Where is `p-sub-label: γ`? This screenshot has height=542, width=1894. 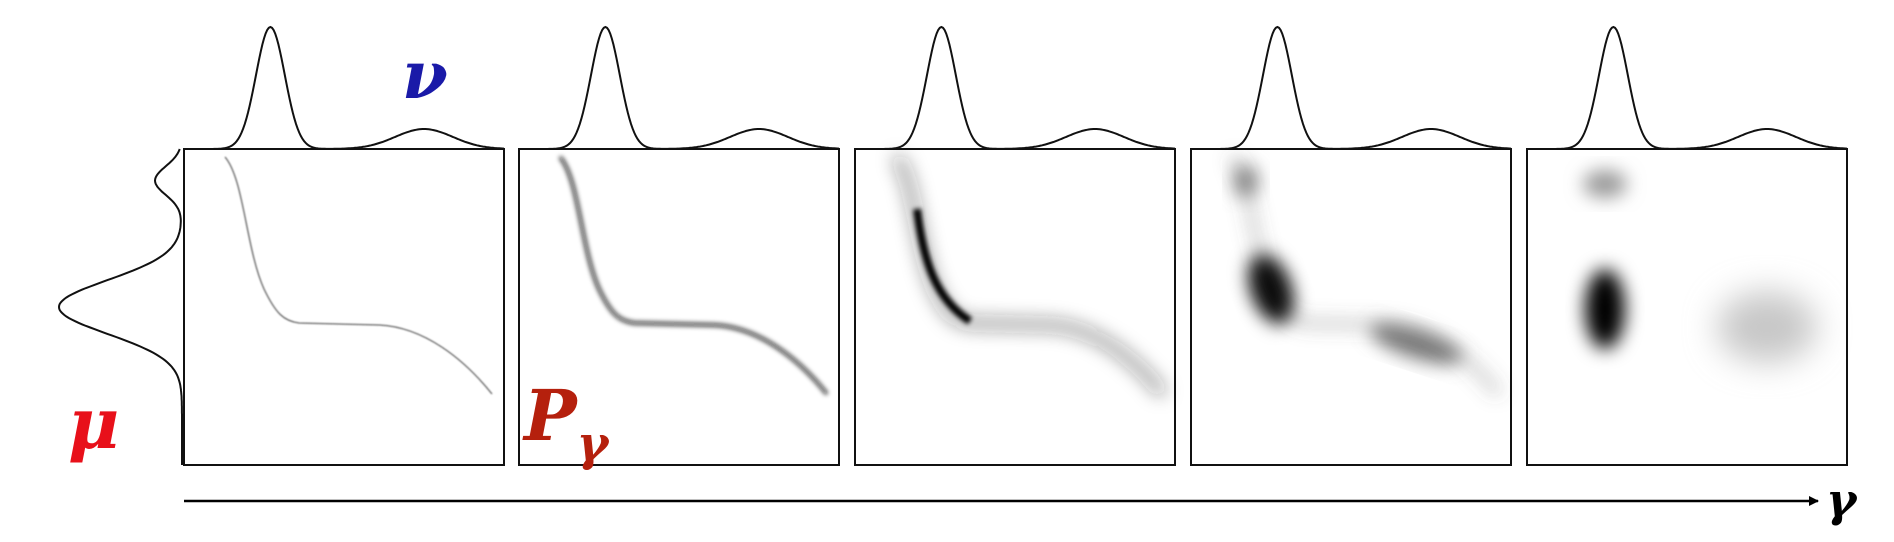 p-sub-label: γ is located at coordinates (594, 444).